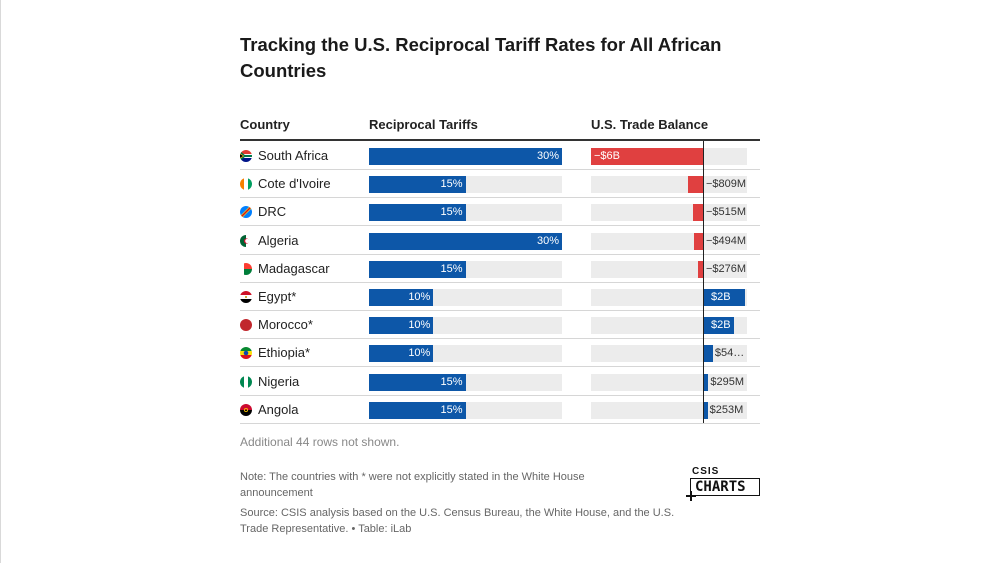 This screenshot has height=563, width=1000. Describe the element at coordinates (691, 496) in the screenshot. I see `logo-cross-mark-h` at that location.